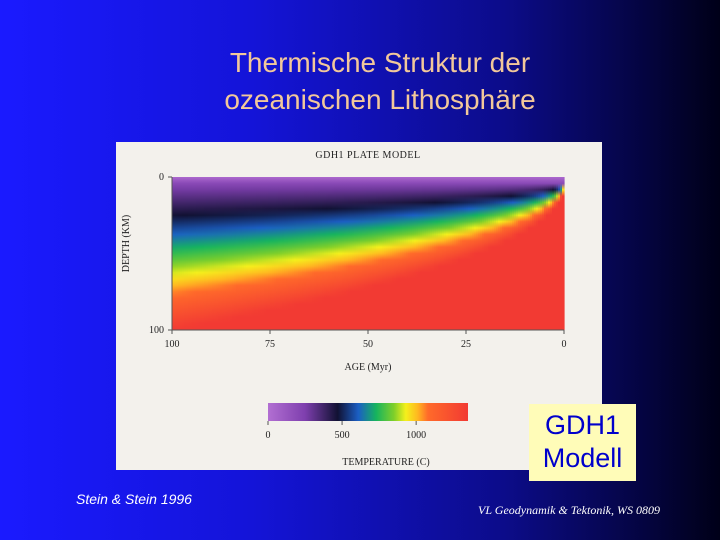 Image resolution: width=720 pixels, height=540 pixels. Describe the element at coordinates (156, 330) in the screenshot. I see `y-tick-label: 100` at that location.